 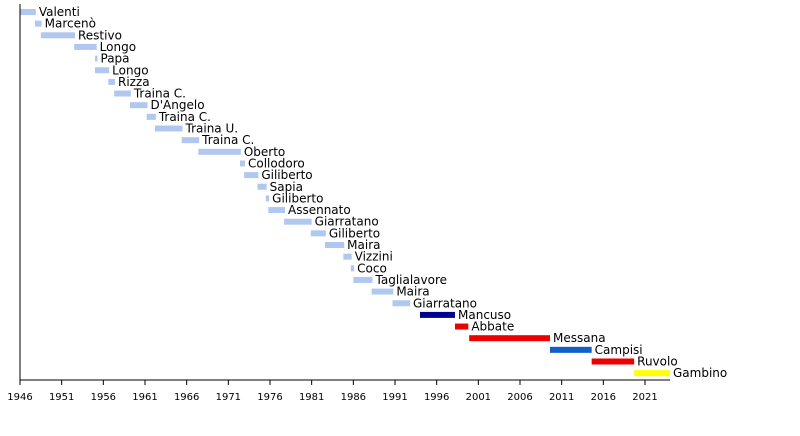 I want to click on x-tick-label: 1996, so click(x=436, y=397).